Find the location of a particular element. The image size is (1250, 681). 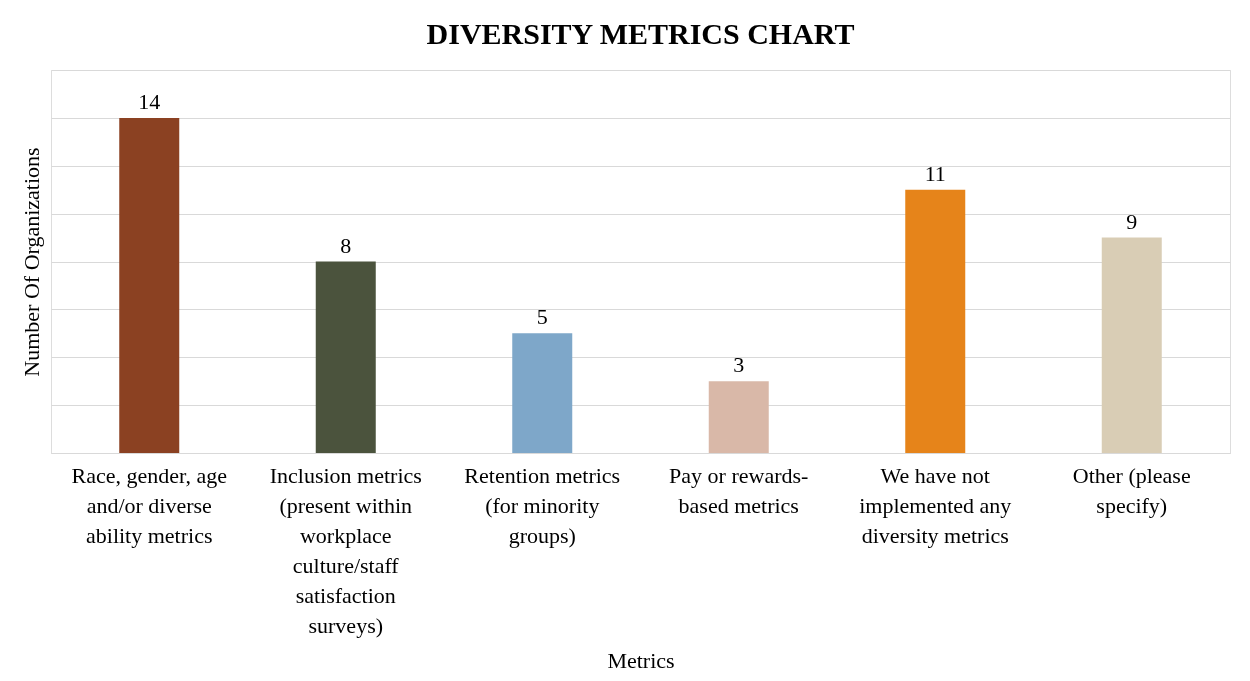

chart-title: DIVERSITY METRICS CHART is located at coordinates (640, 33).